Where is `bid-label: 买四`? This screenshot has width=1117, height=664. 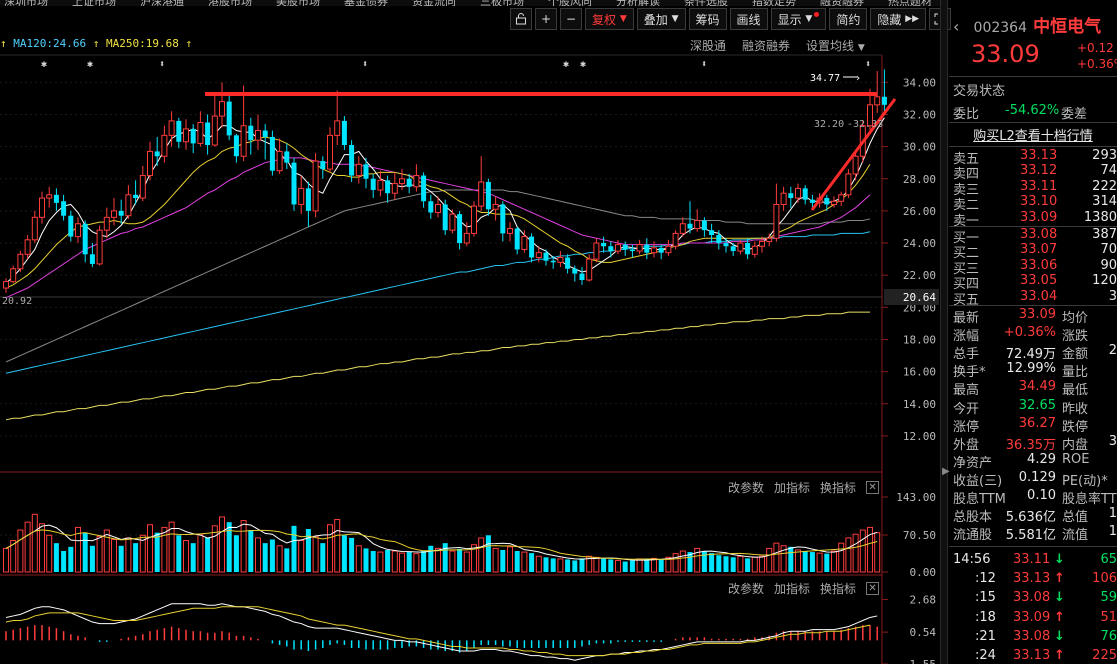
bid-label: 买四 is located at coordinates (966, 285).